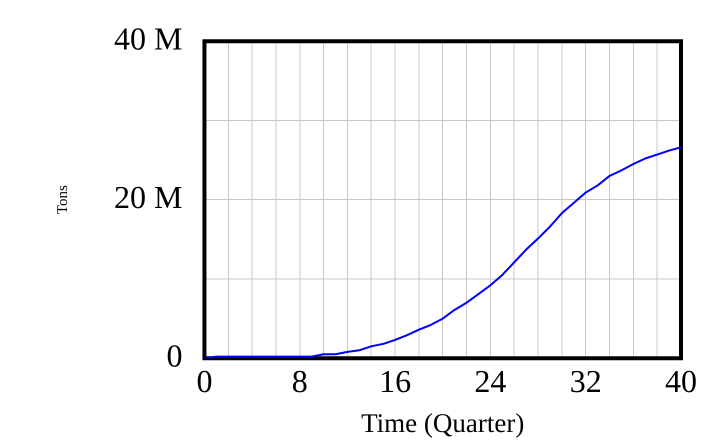 The height and width of the screenshot is (447, 705). What do you see at coordinates (490, 380) in the screenshot?
I see `x-tick-label: 24` at bounding box center [490, 380].